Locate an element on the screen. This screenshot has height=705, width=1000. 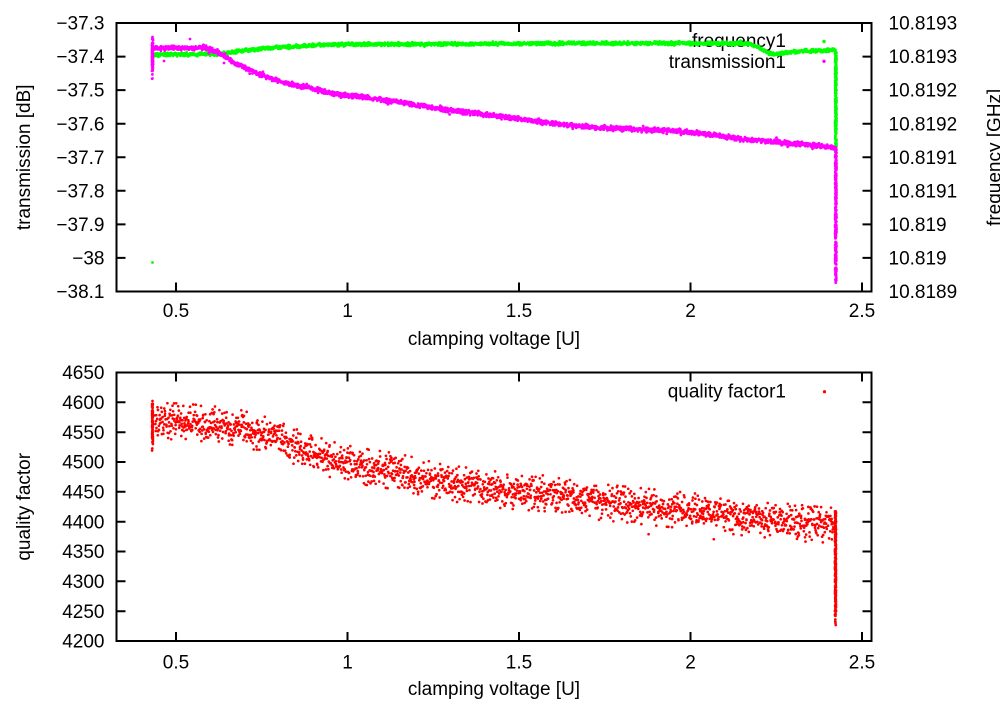
svg-text: 4550 is located at coordinates (83, 433).